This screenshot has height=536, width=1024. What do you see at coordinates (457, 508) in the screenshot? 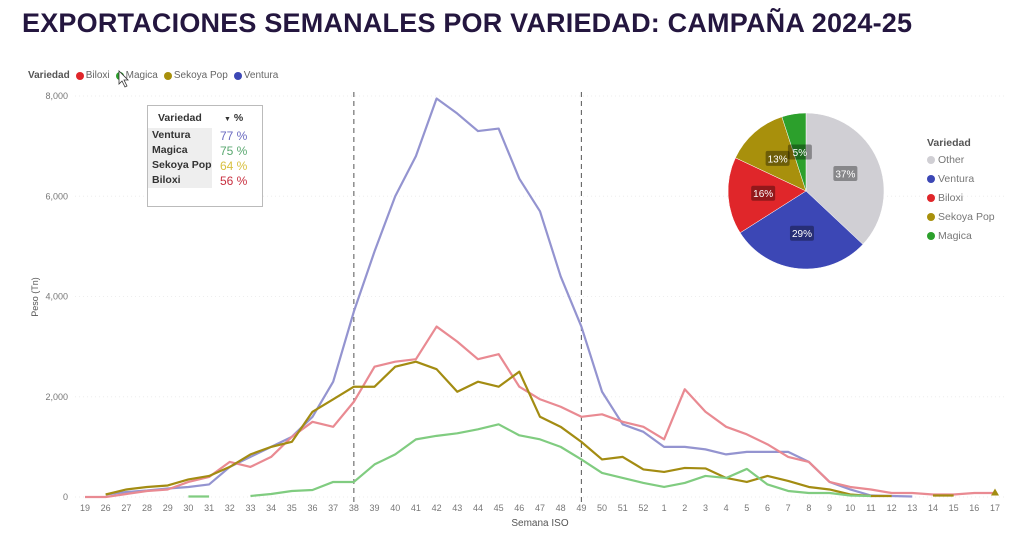
I see `x-tick-label: 43` at bounding box center [457, 508].